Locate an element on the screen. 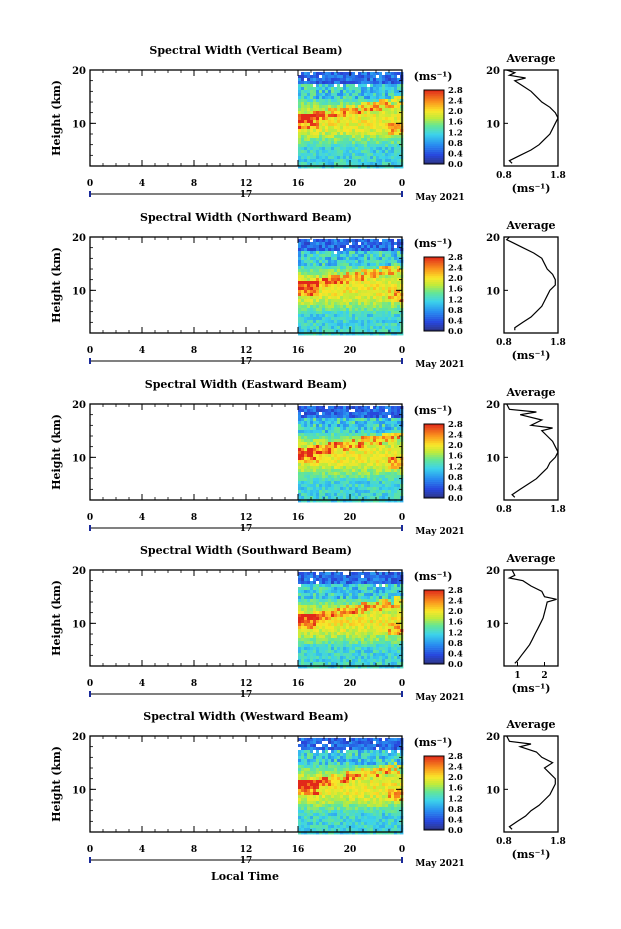  panel-title: Spectral Width (Southward Beam) is located at coordinates (246, 550).